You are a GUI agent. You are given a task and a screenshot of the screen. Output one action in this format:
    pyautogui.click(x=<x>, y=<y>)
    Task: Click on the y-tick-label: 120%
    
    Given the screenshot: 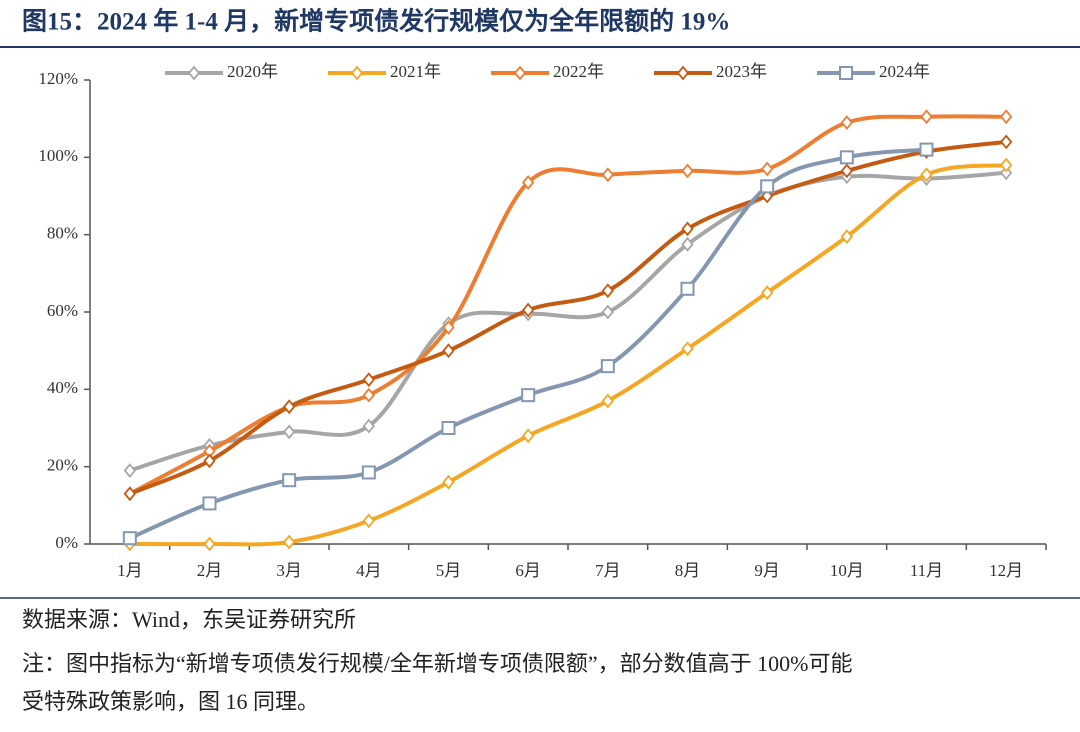 What is the action you would take?
    pyautogui.click(x=58, y=78)
    